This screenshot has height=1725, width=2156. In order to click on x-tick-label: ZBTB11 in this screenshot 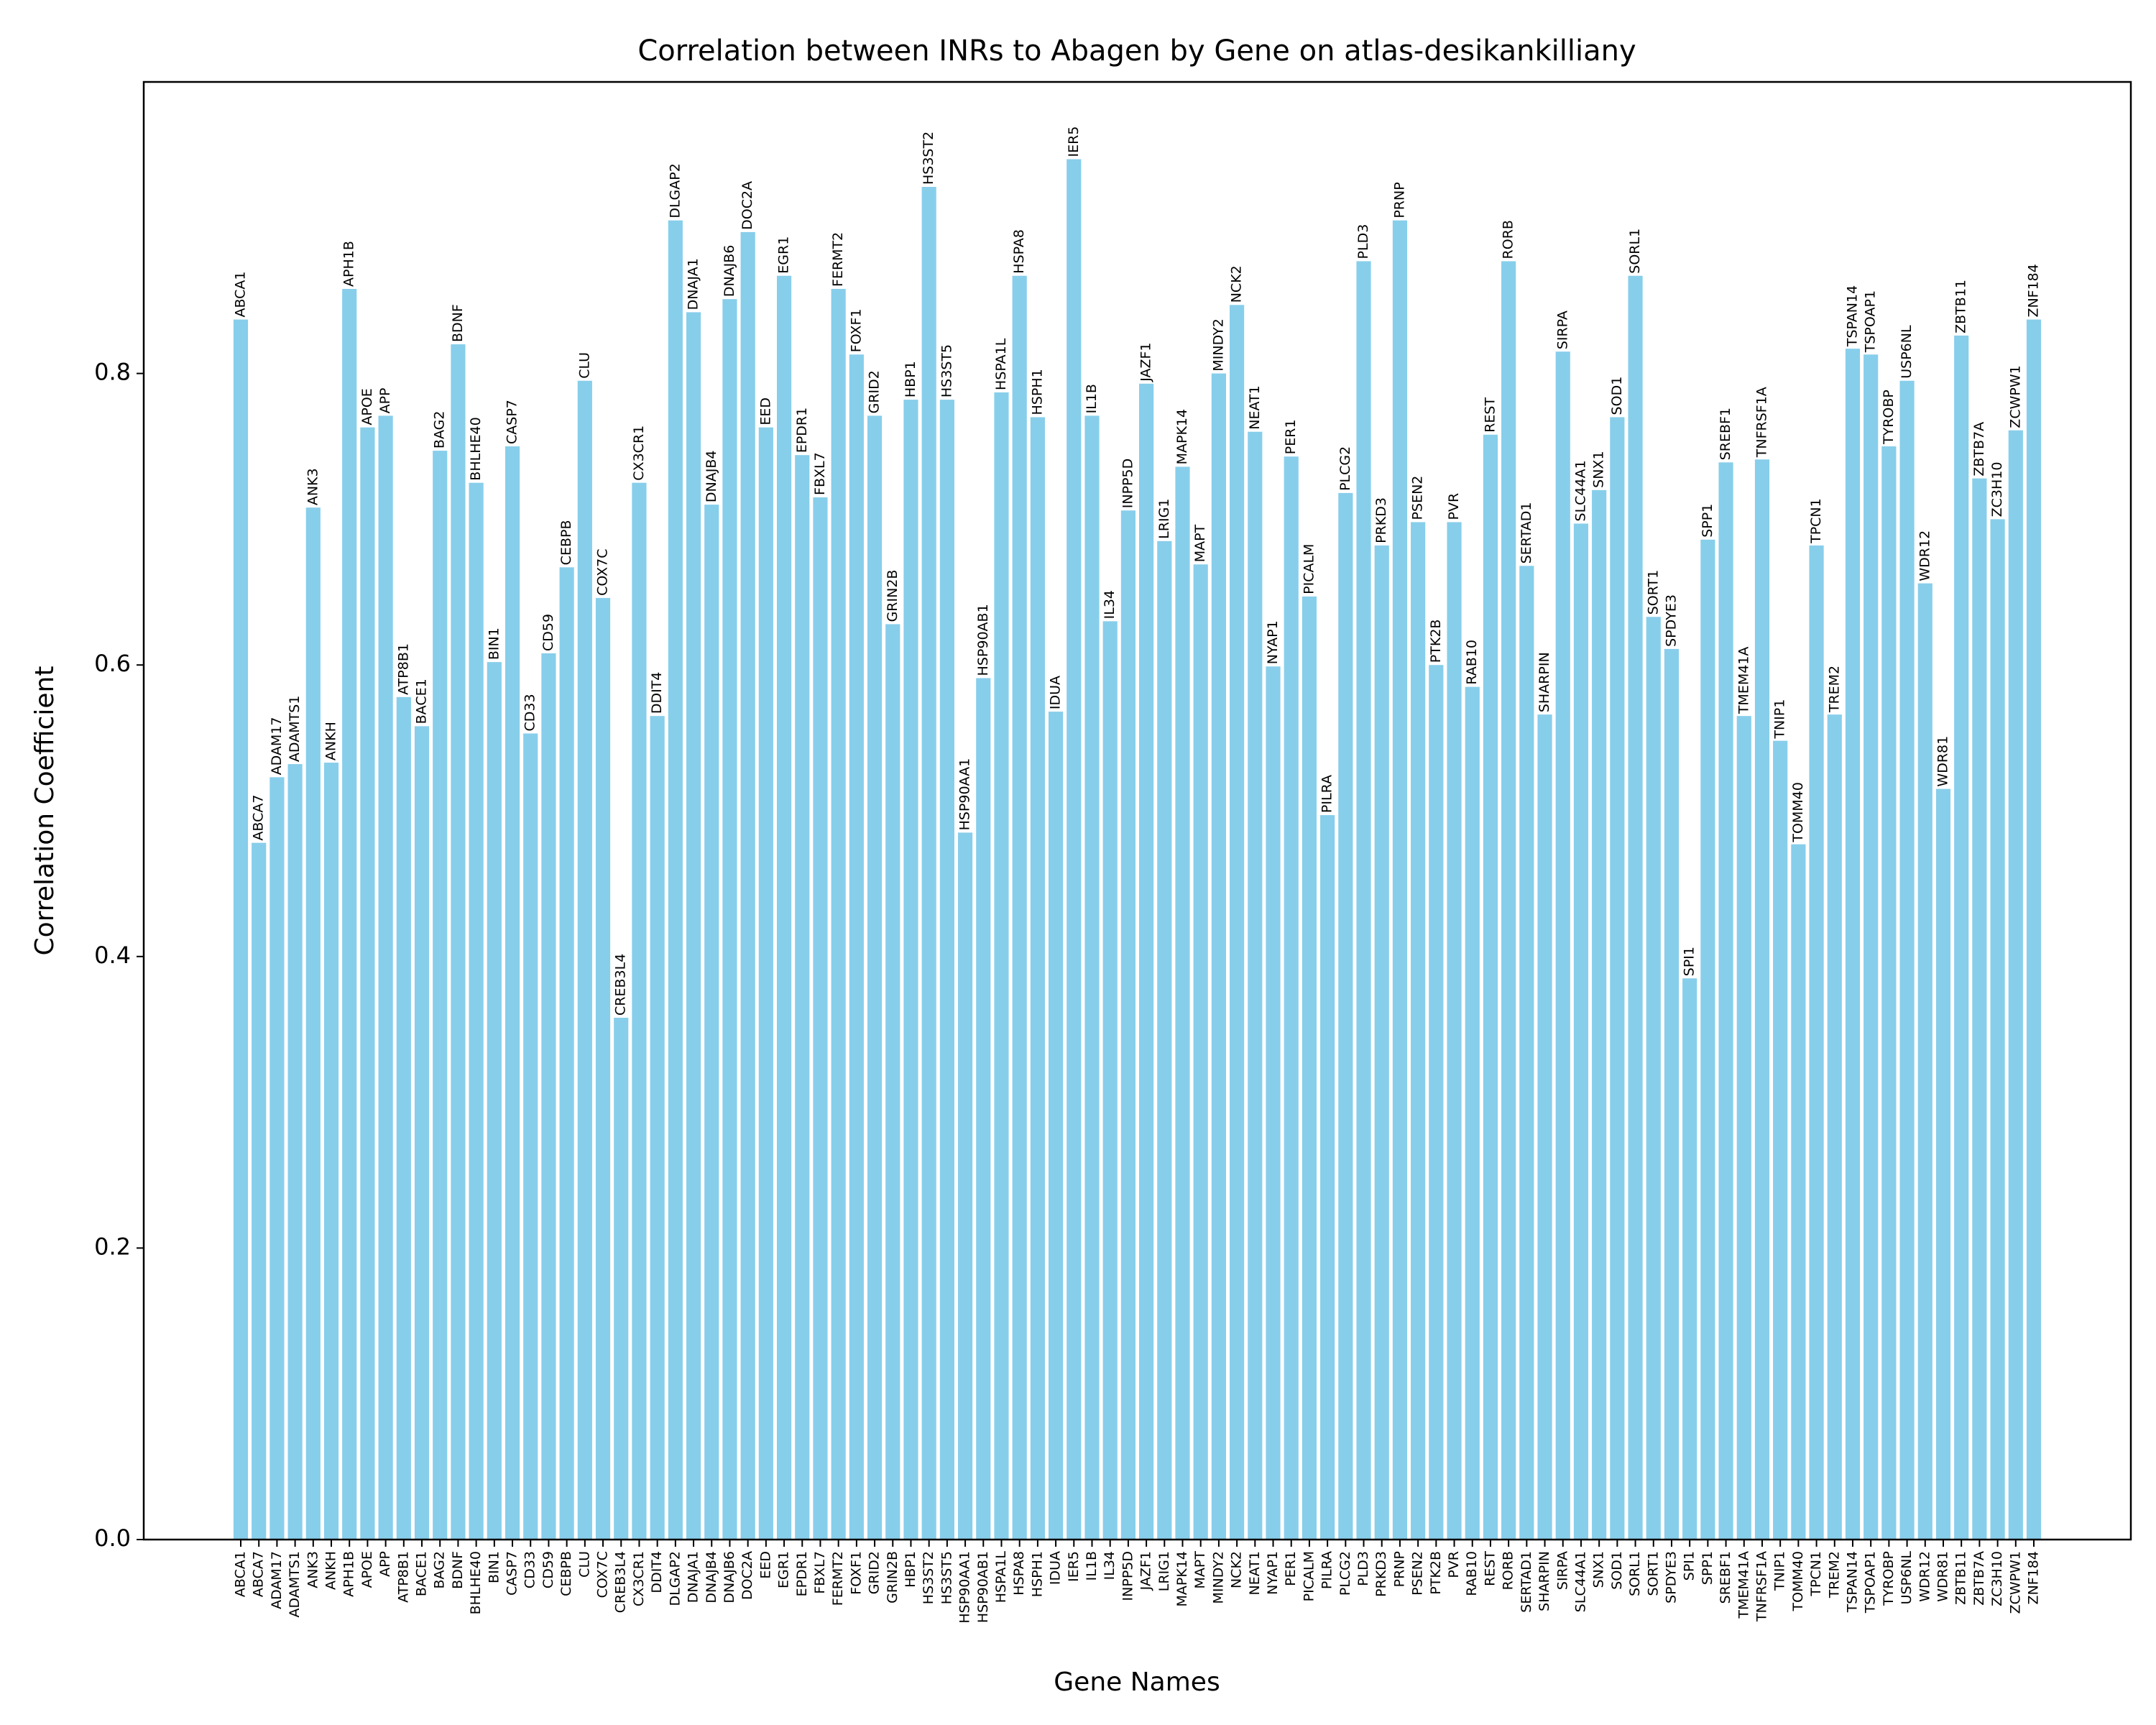, I will do `click(1961, 1578)`.